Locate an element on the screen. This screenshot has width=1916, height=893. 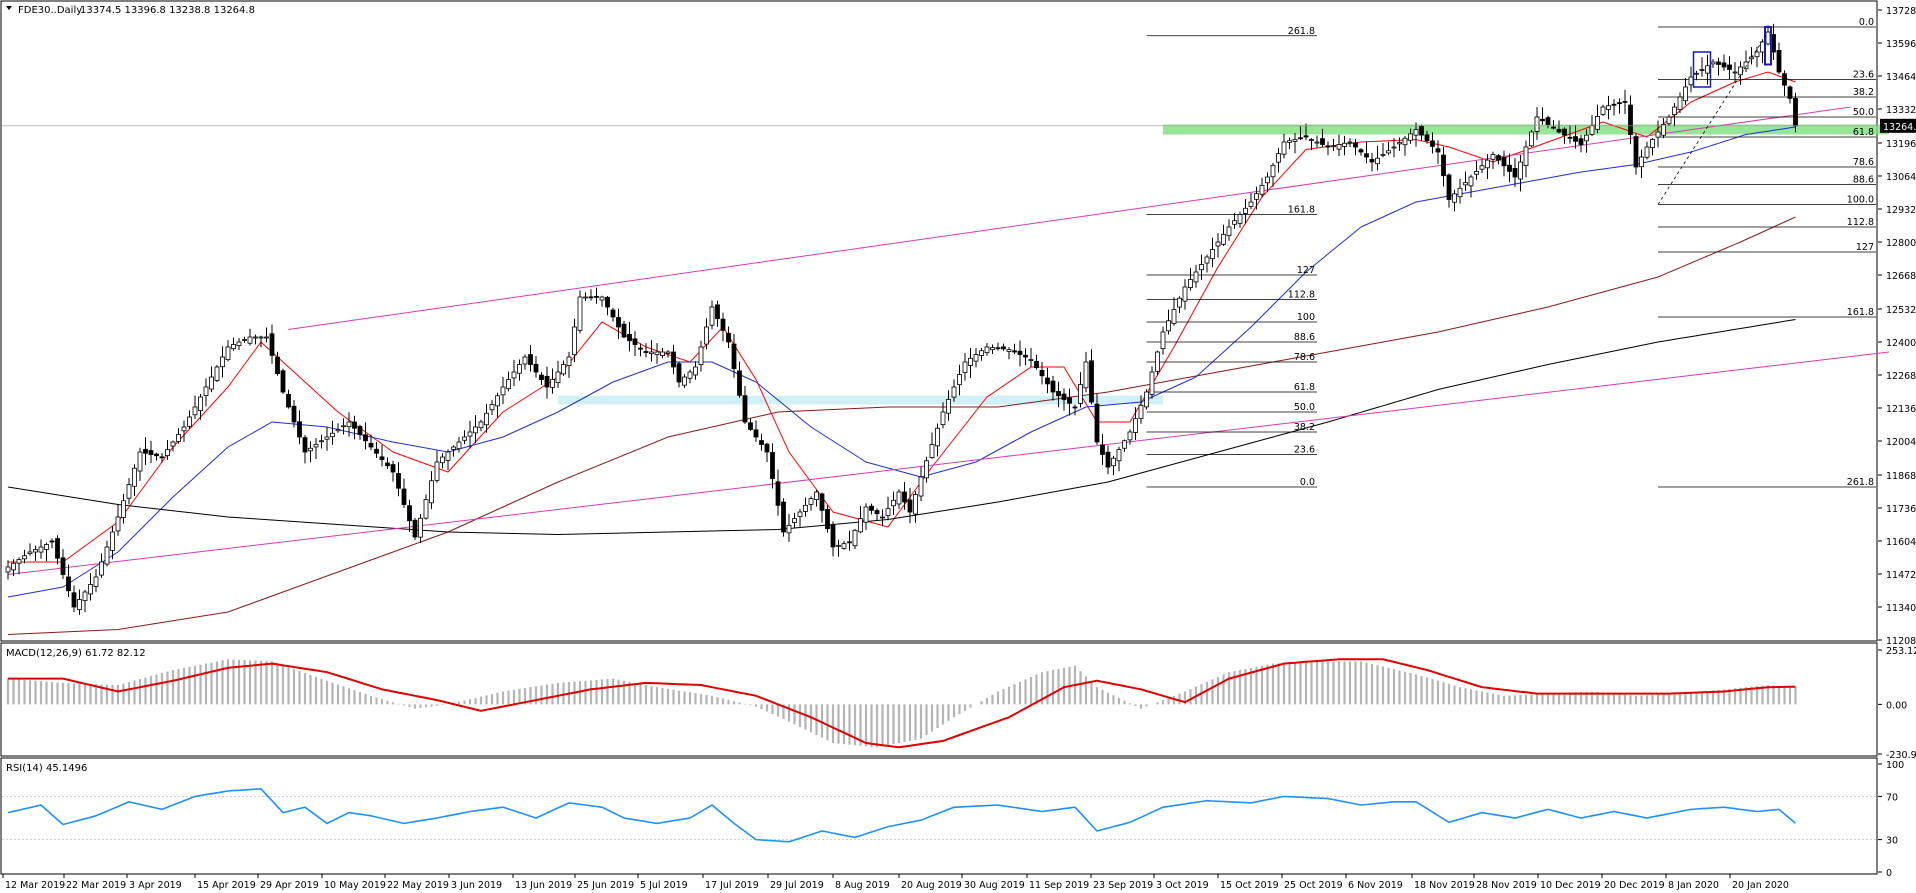
rsi-panel-title: RSI(14) 45.1496 is located at coordinates (46, 768).